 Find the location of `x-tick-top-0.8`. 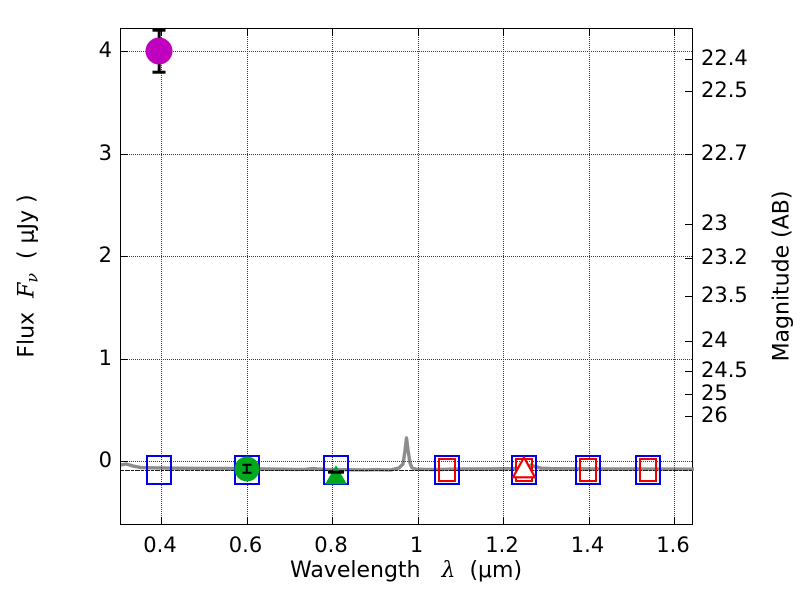

x-tick-top-0.8 is located at coordinates (333, 32).